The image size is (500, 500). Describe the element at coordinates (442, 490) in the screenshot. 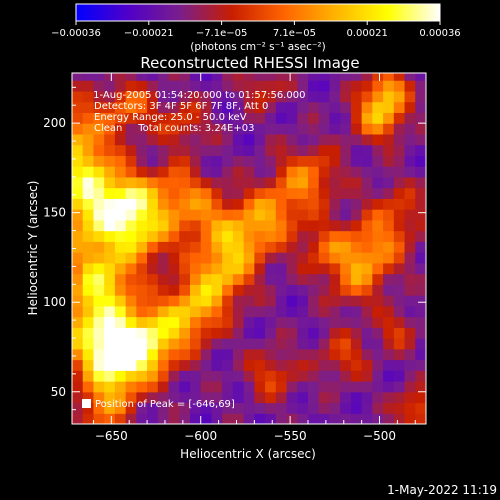

I see `footer-timestamp: 1-May-2022 11:19` at that location.